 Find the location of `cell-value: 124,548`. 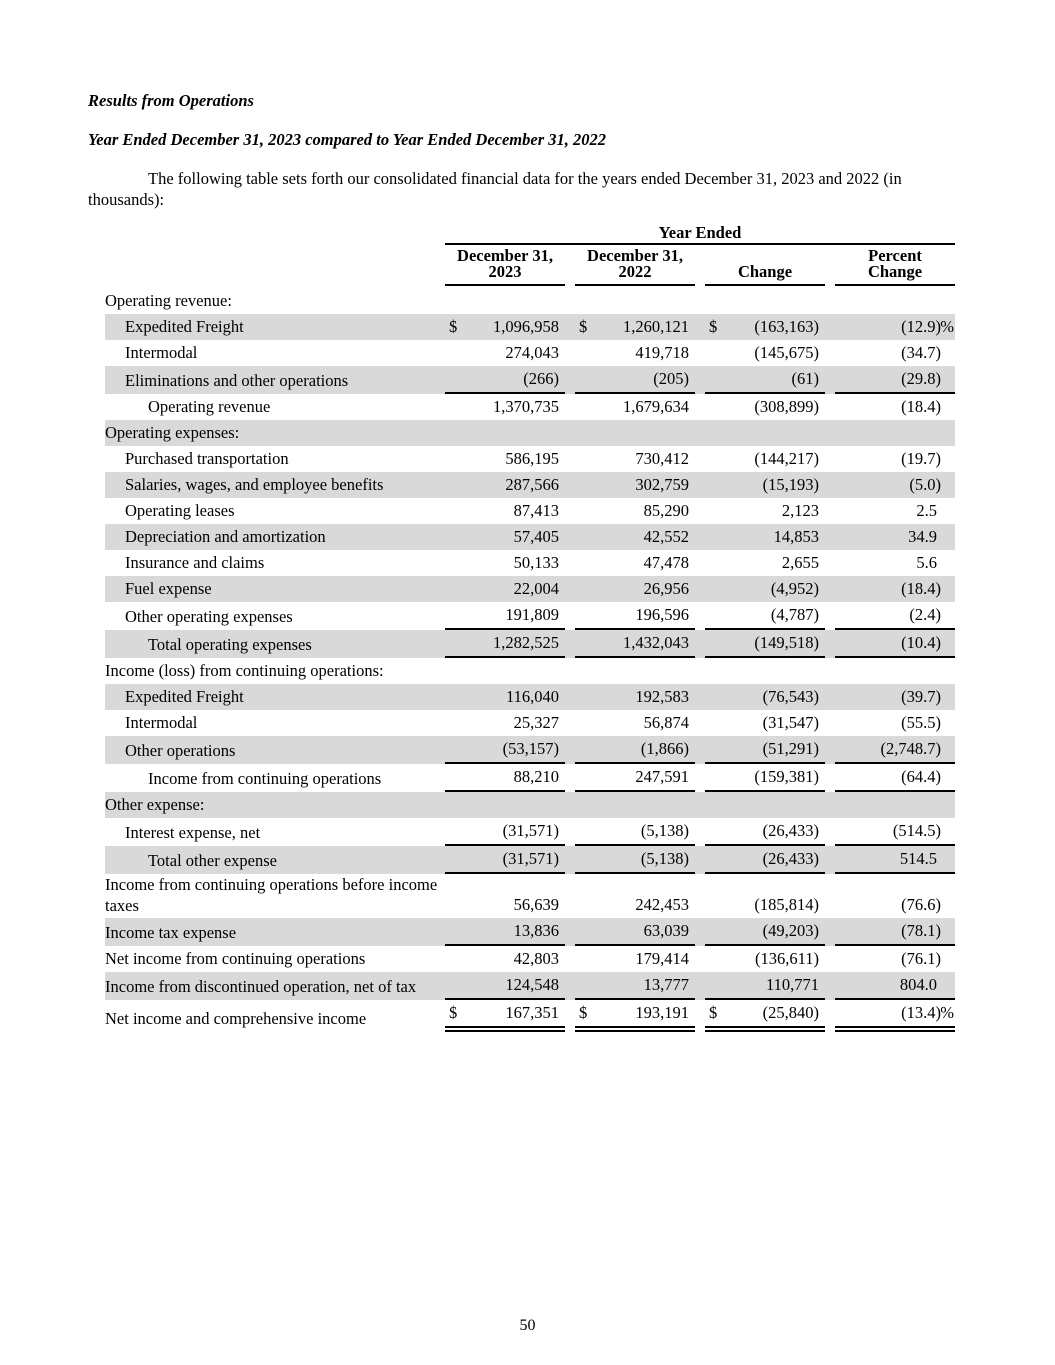

cell-value: 124,548 is located at coordinates (532, 984).